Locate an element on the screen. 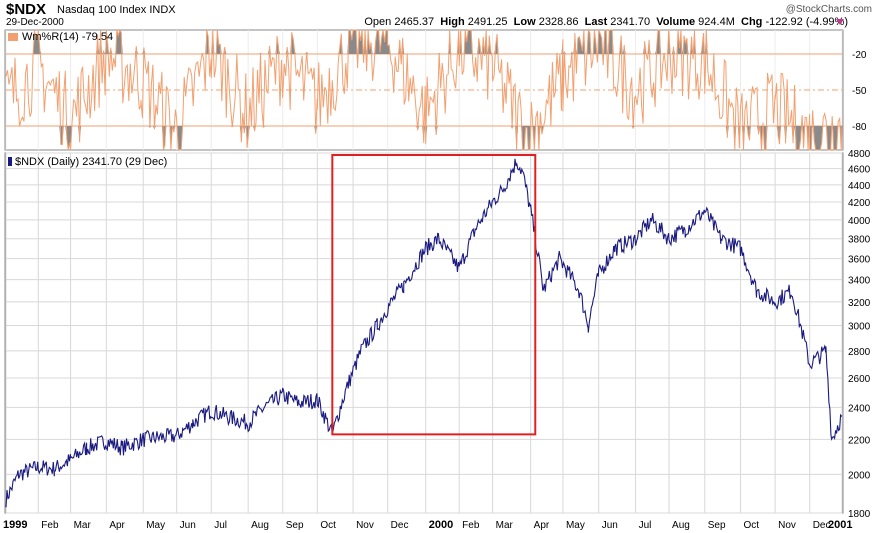  low-label: Low is located at coordinates (524, 22).